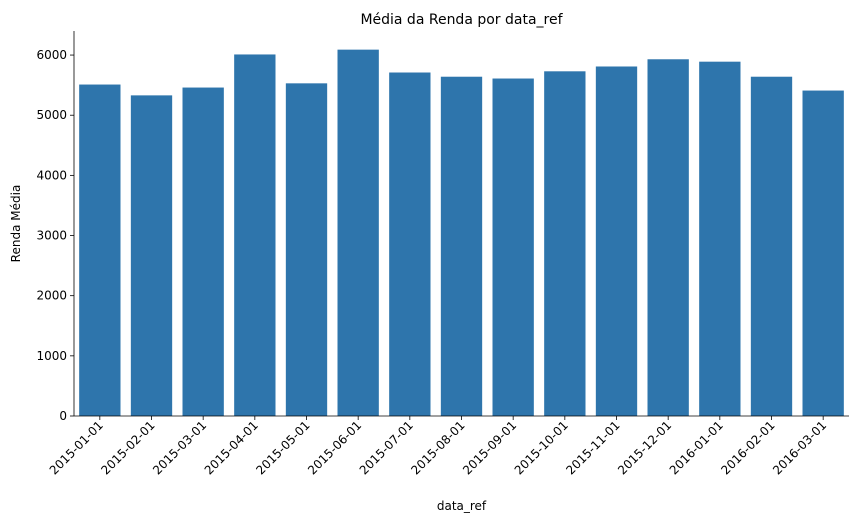 The width and height of the screenshot is (867, 522). I want to click on y-tick-label: 6000, so click(51, 55).